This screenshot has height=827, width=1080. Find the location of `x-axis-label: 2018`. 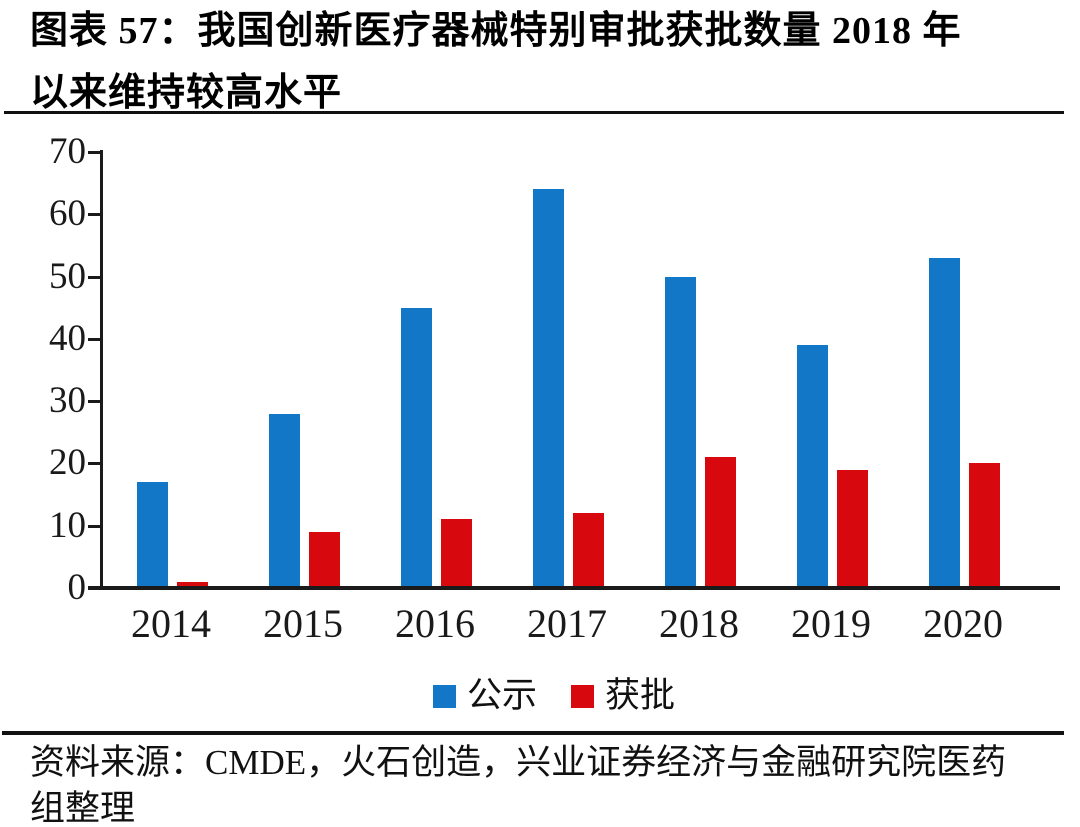

x-axis-label: 2018 is located at coordinates (699, 623).